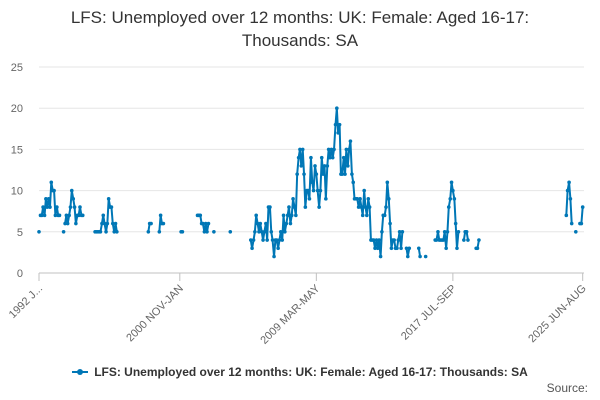  Describe the element at coordinates (20, 274) in the screenshot. I see `y-tick-label: 0` at that location.